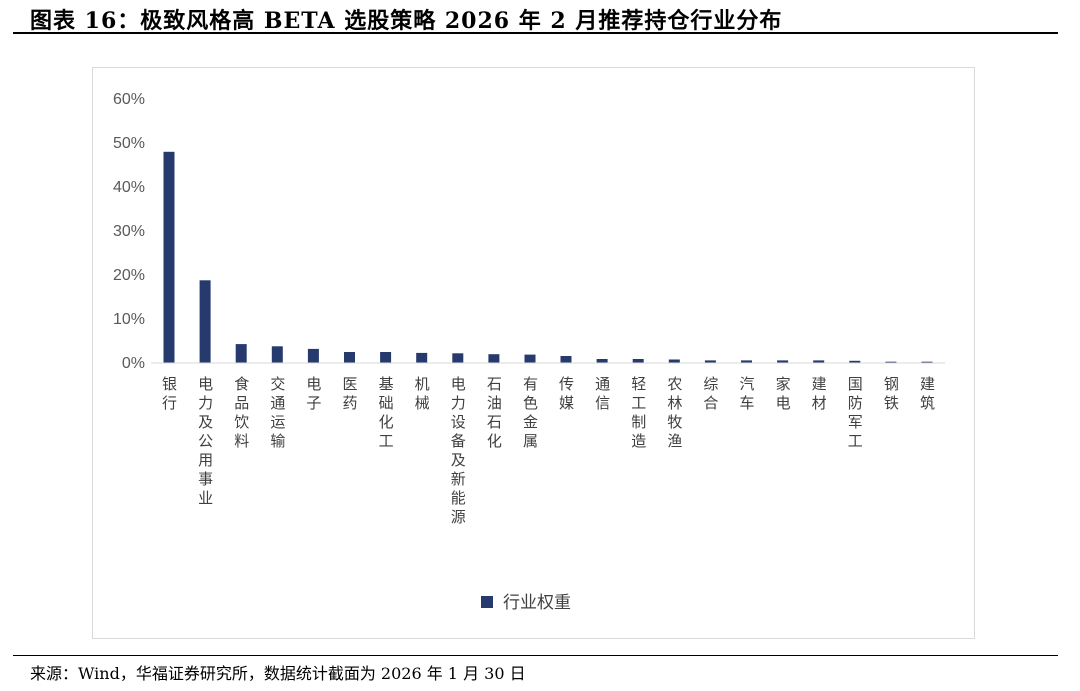 The height and width of the screenshot is (691, 1080). I want to click on y-tick-label: 60%, so click(129, 99).